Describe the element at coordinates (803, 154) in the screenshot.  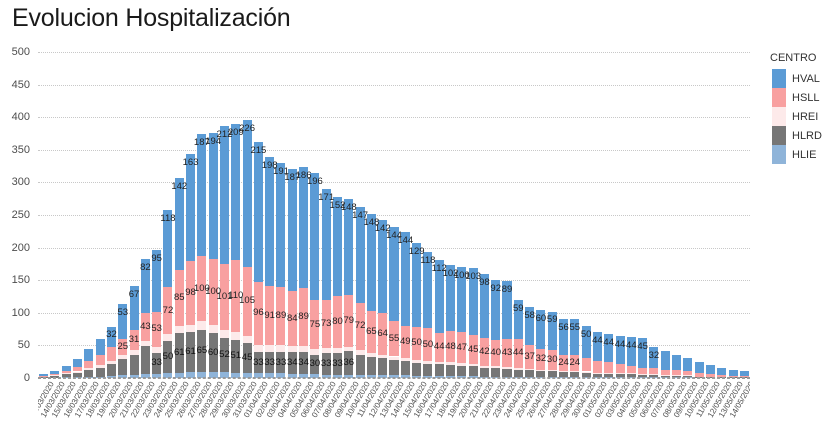
I see `legend-item-hlie: HLIE` at that location.